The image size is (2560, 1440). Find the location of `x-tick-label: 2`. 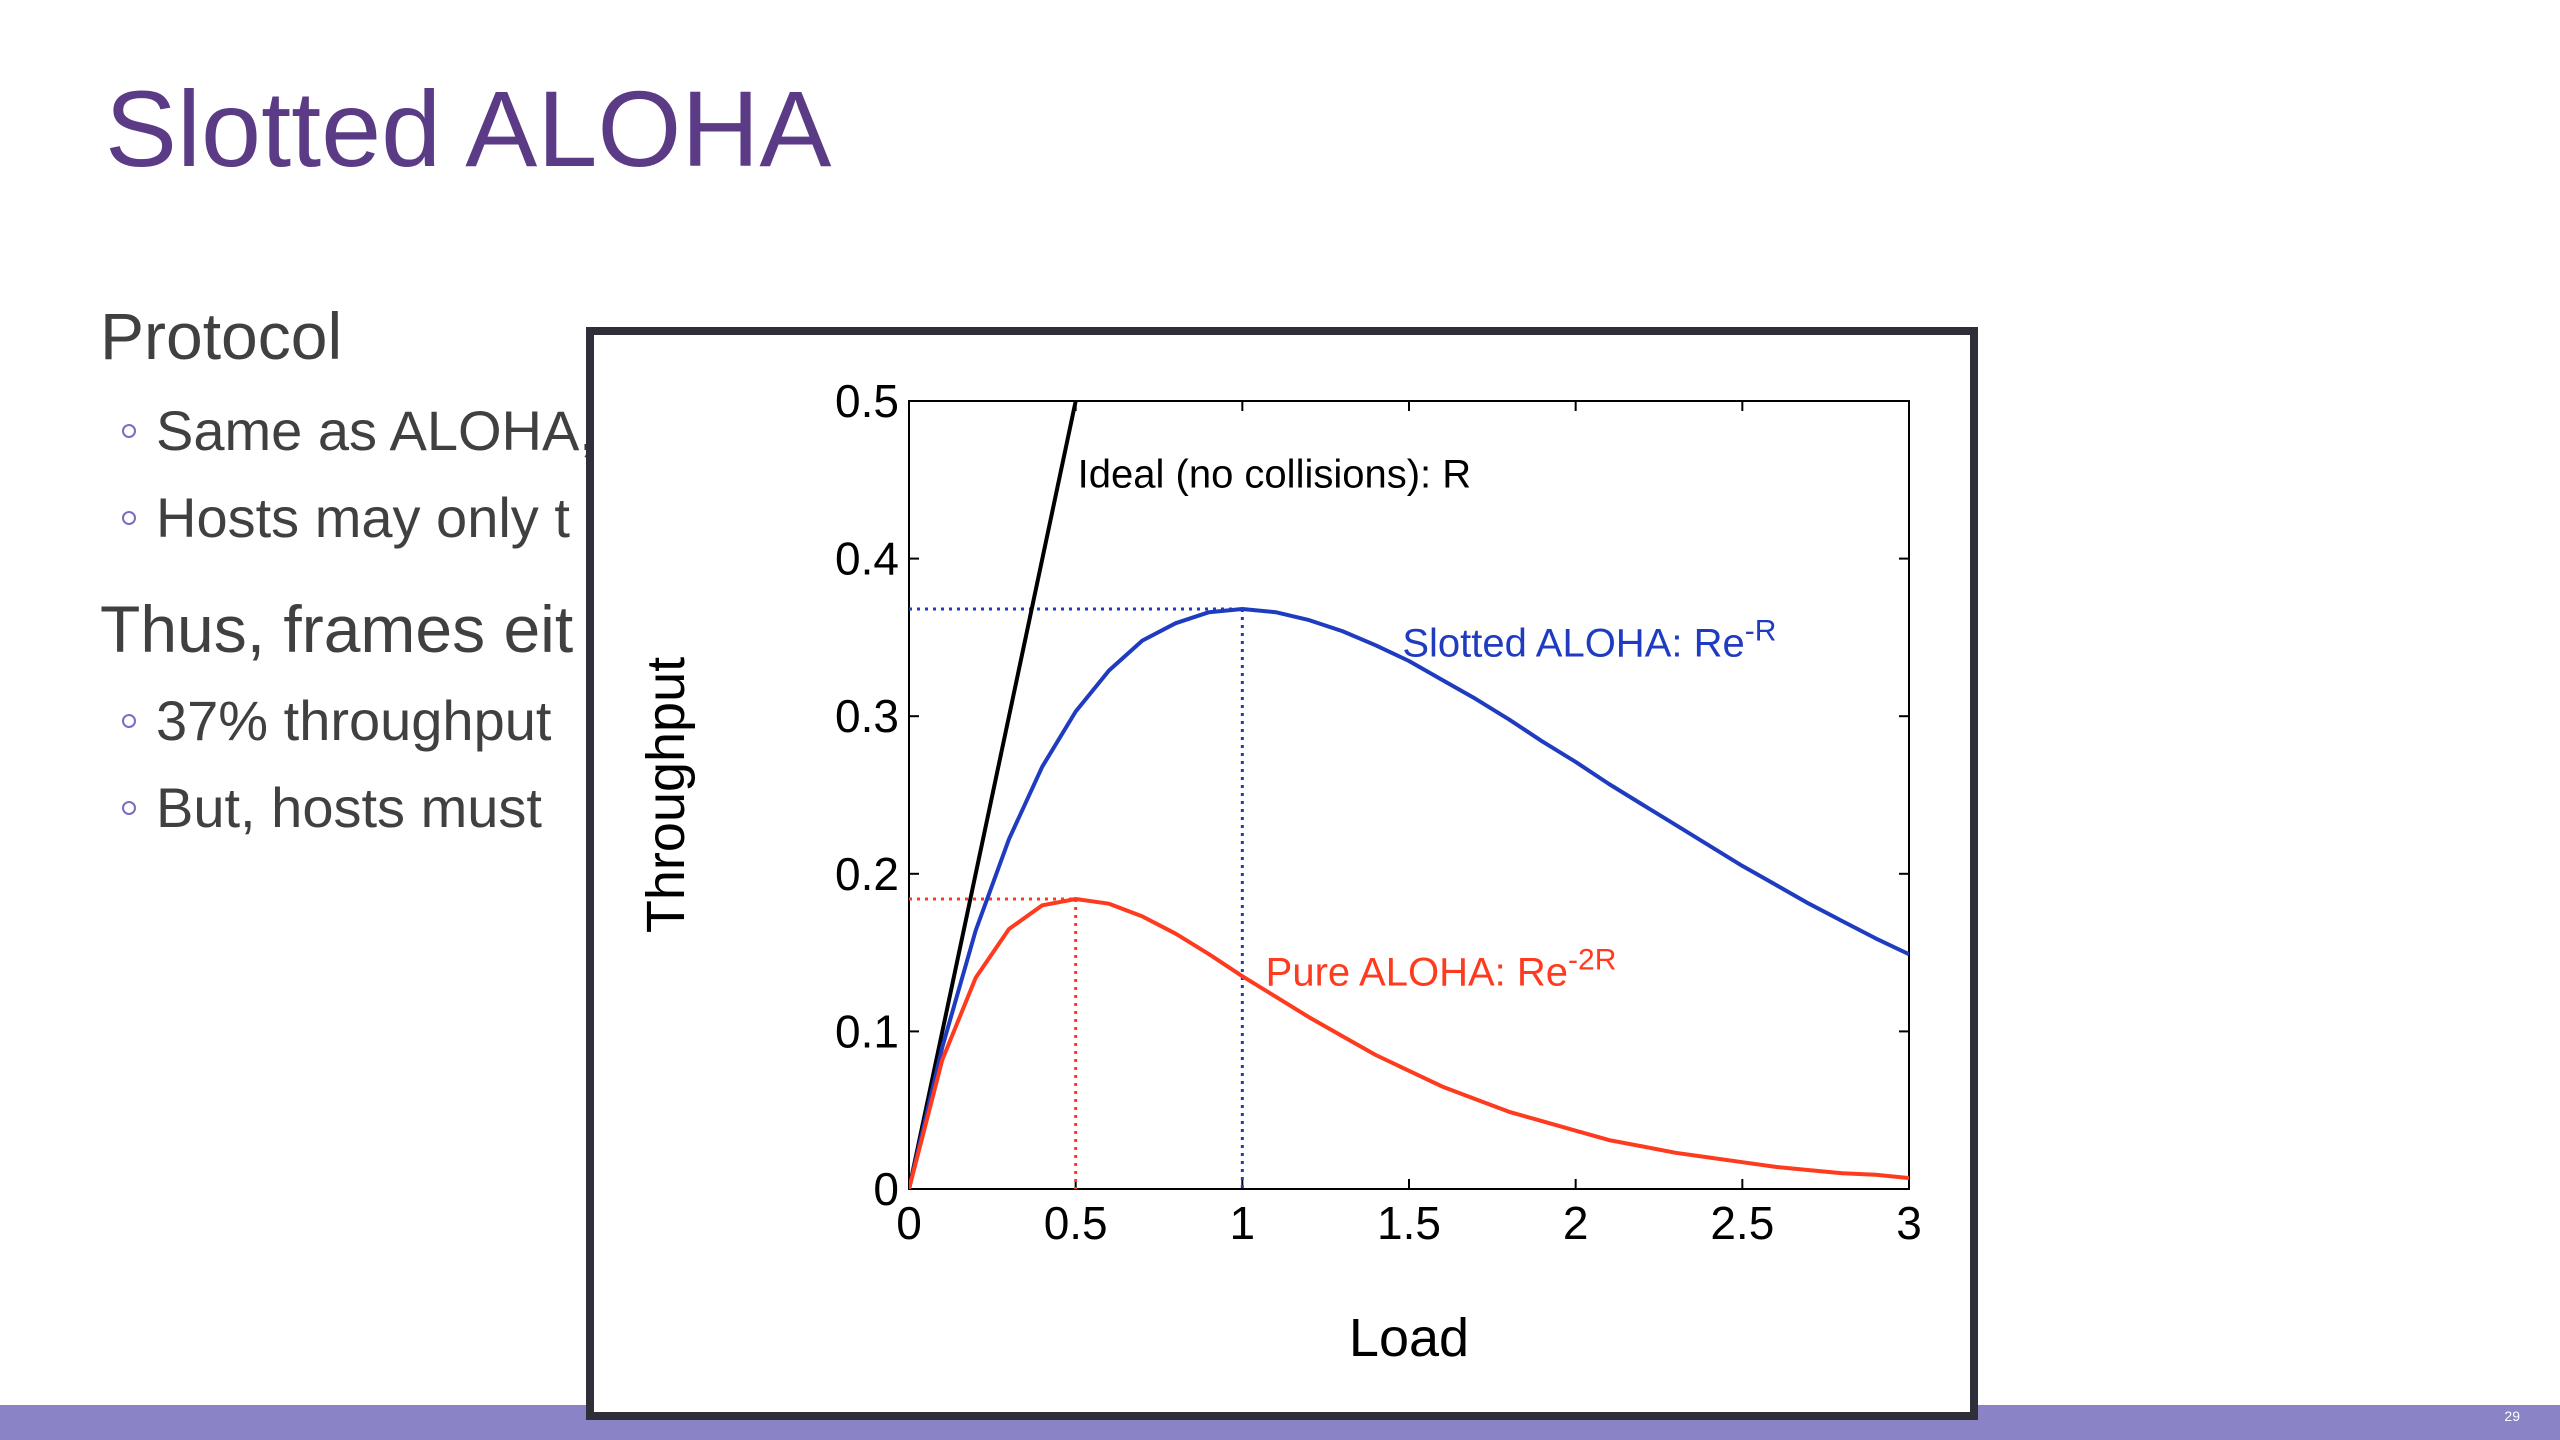

x-tick-label: 2 is located at coordinates (1576, 1223).